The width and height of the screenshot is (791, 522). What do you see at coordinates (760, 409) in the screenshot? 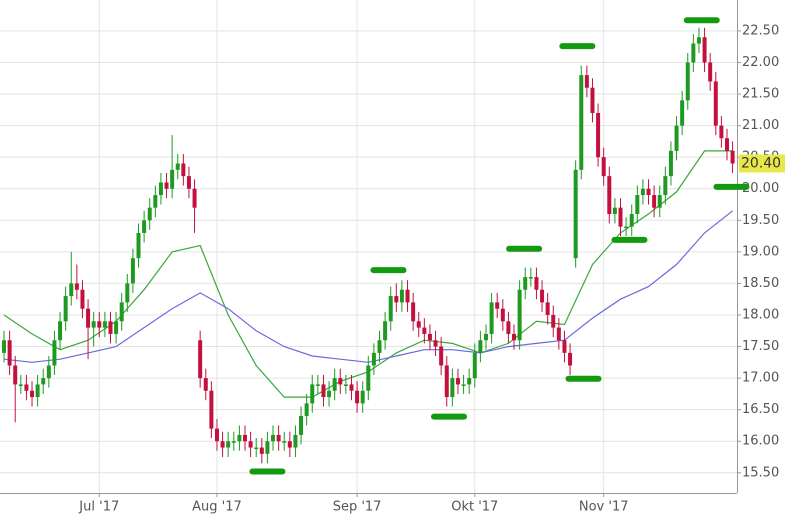
I see `y-tick-label: 16.50` at bounding box center [760, 409].